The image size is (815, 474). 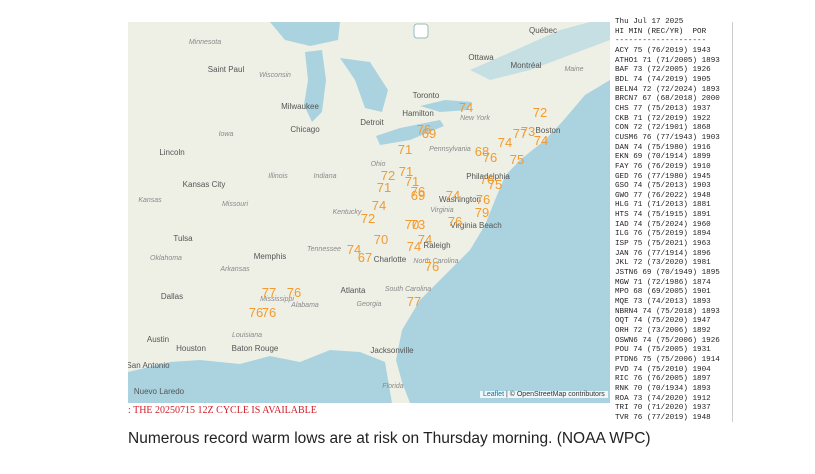 I want to click on place-label: Kansas City, so click(x=204, y=184).